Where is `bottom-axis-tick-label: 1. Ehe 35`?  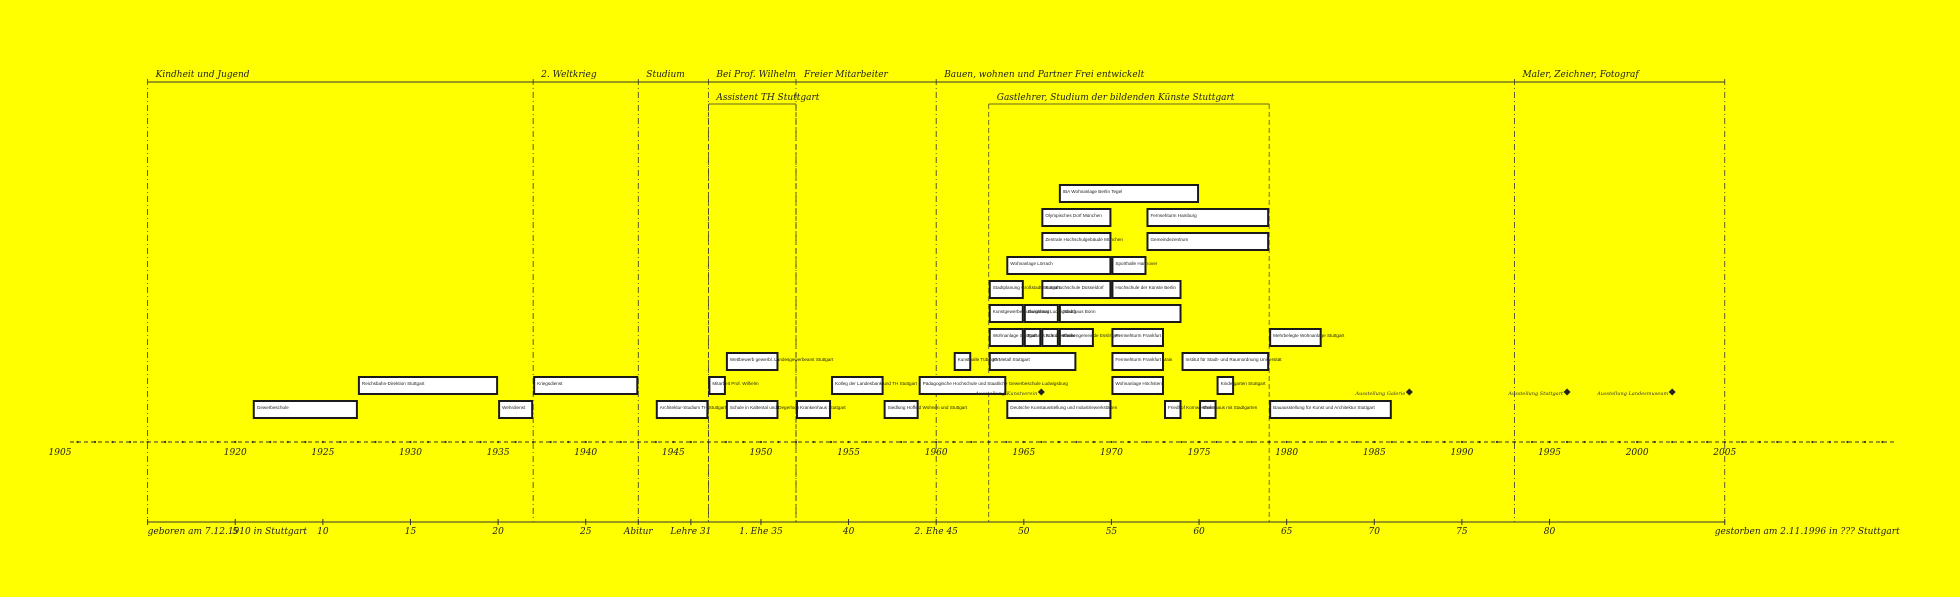 bottom-axis-tick-label: 1. Ehe 35 is located at coordinates (761, 532).